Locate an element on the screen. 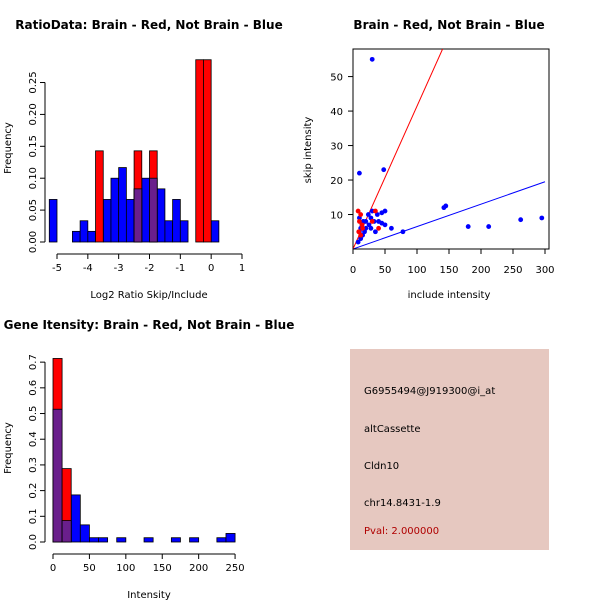  genomic-location: chr14.8431-1.9 is located at coordinates (402, 503).